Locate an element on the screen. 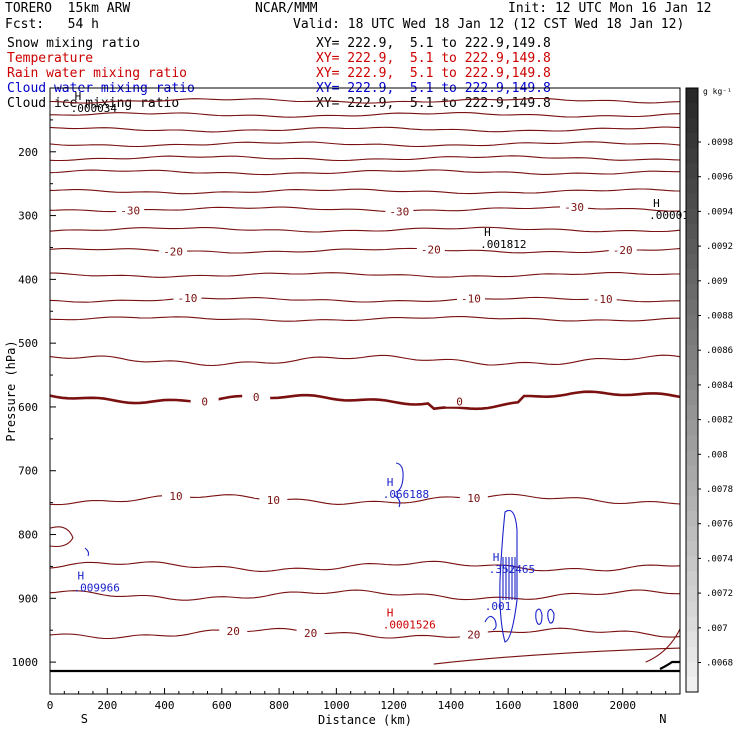 Image resolution: width=740 pixels, height=740 pixels. org-title: NCAR/MMM is located at coordinates (286, 8).